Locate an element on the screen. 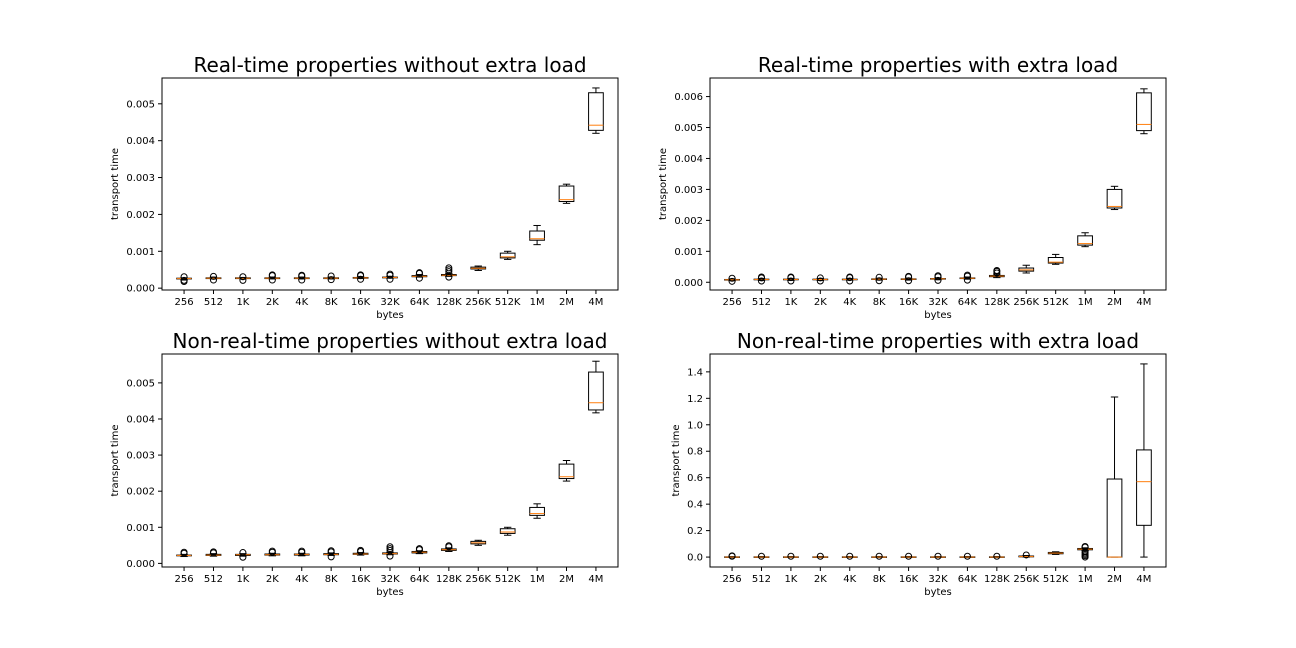 The height and width of the screenshot is (648, 1296). x-tick-label: 4K is located at coordinates (301, 302).